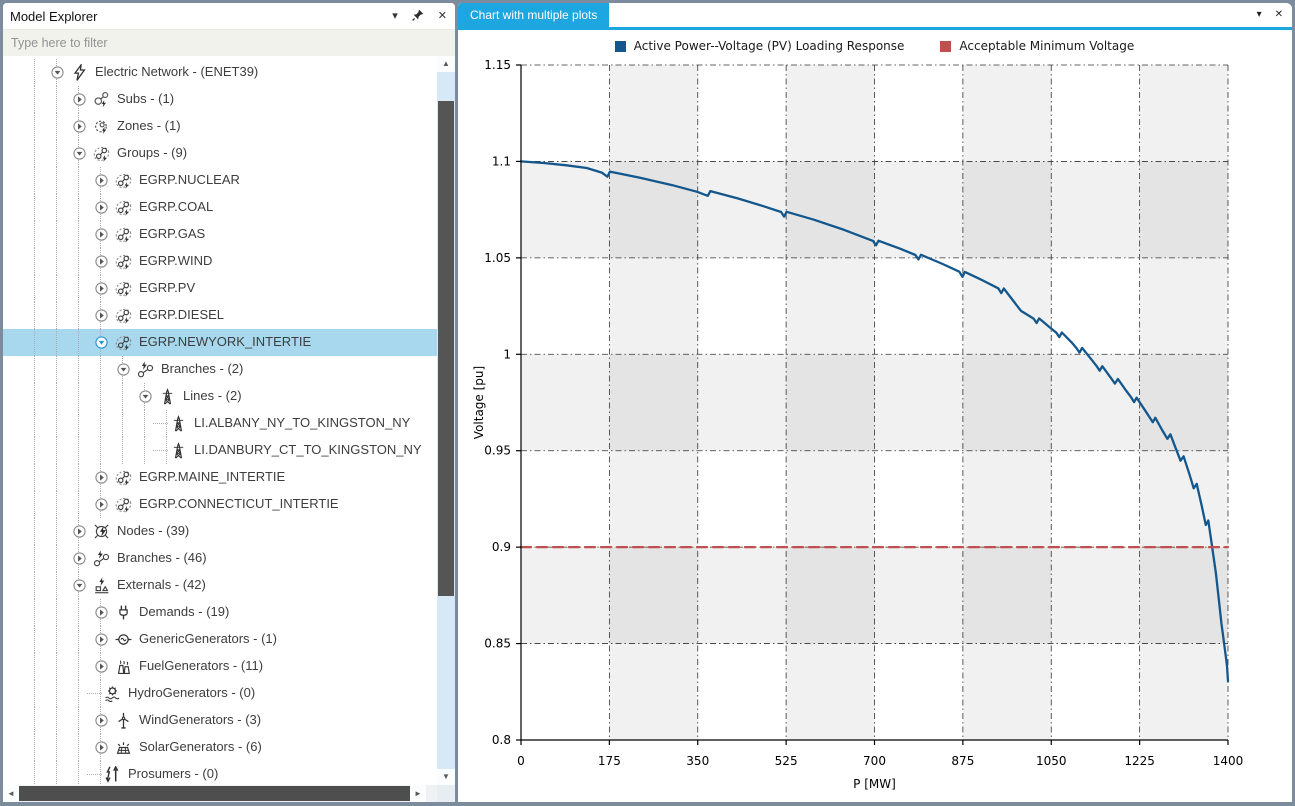 The height and width of the screenshot is (806, 1295). I want to click on legend-label: Acceptable Minimum Voltage, so click(1047, 46).